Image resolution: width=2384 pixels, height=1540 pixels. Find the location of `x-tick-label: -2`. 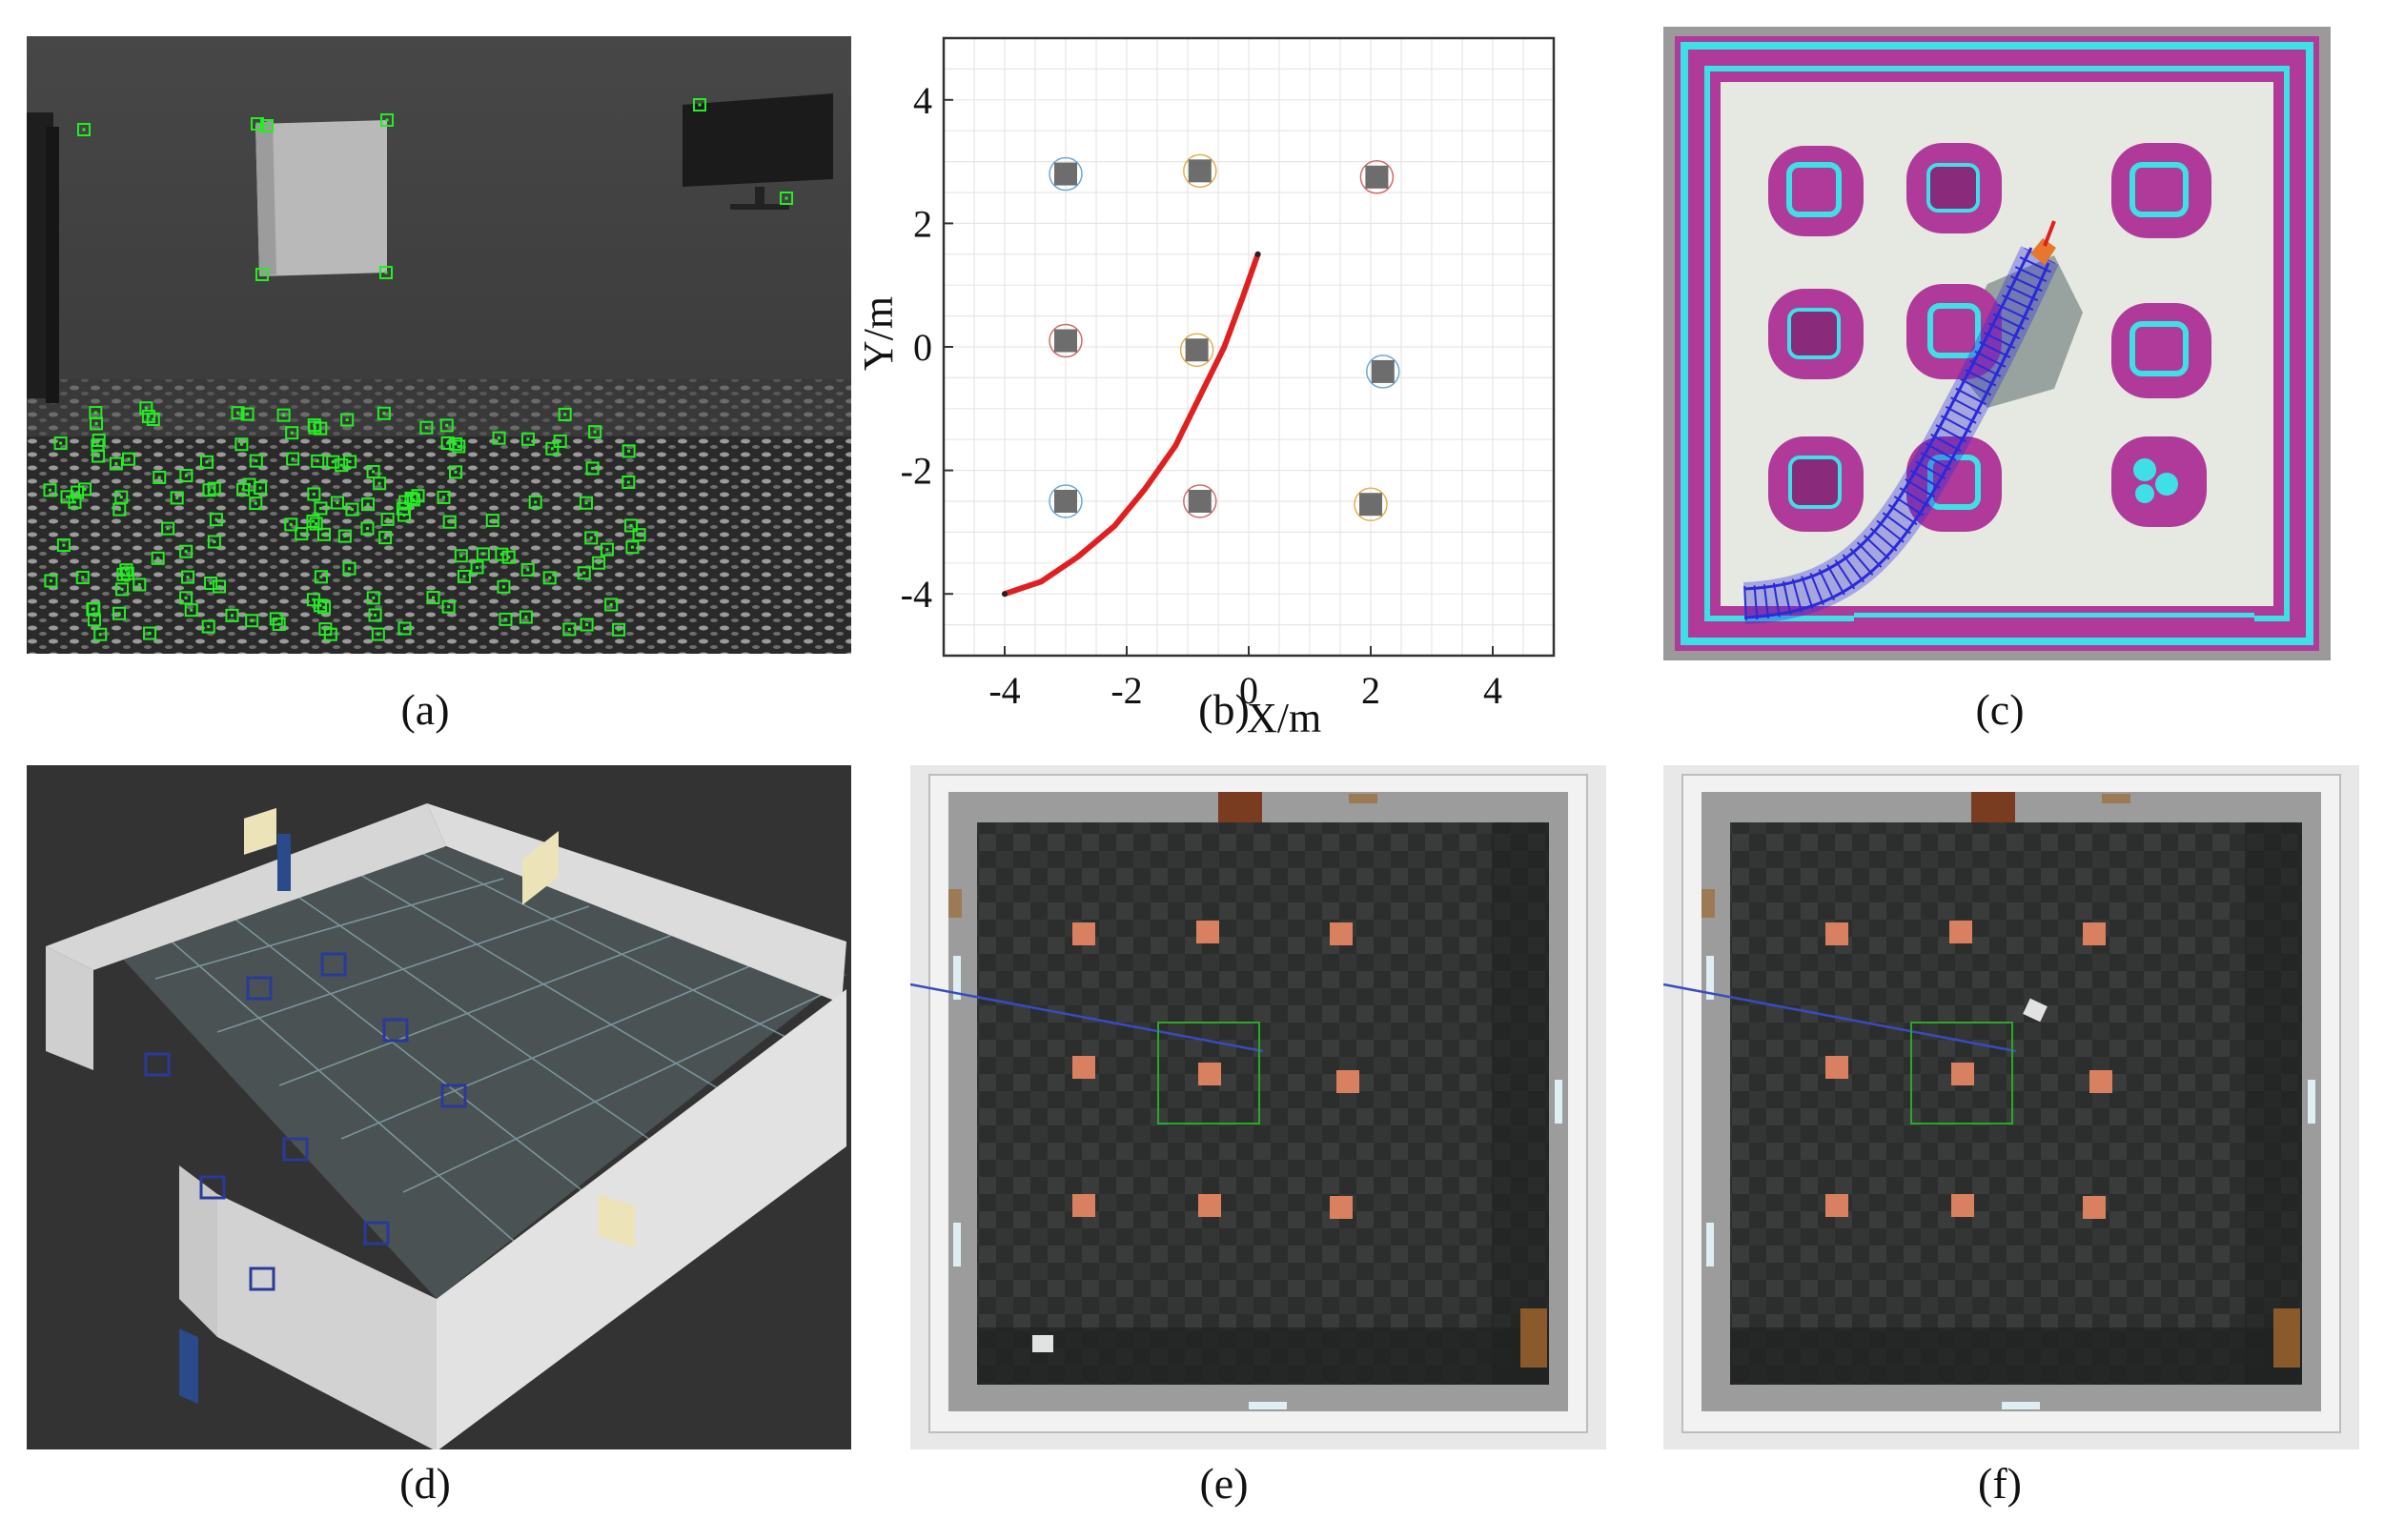

x-tick-label: -2 is located at coordinates (1126, 690).